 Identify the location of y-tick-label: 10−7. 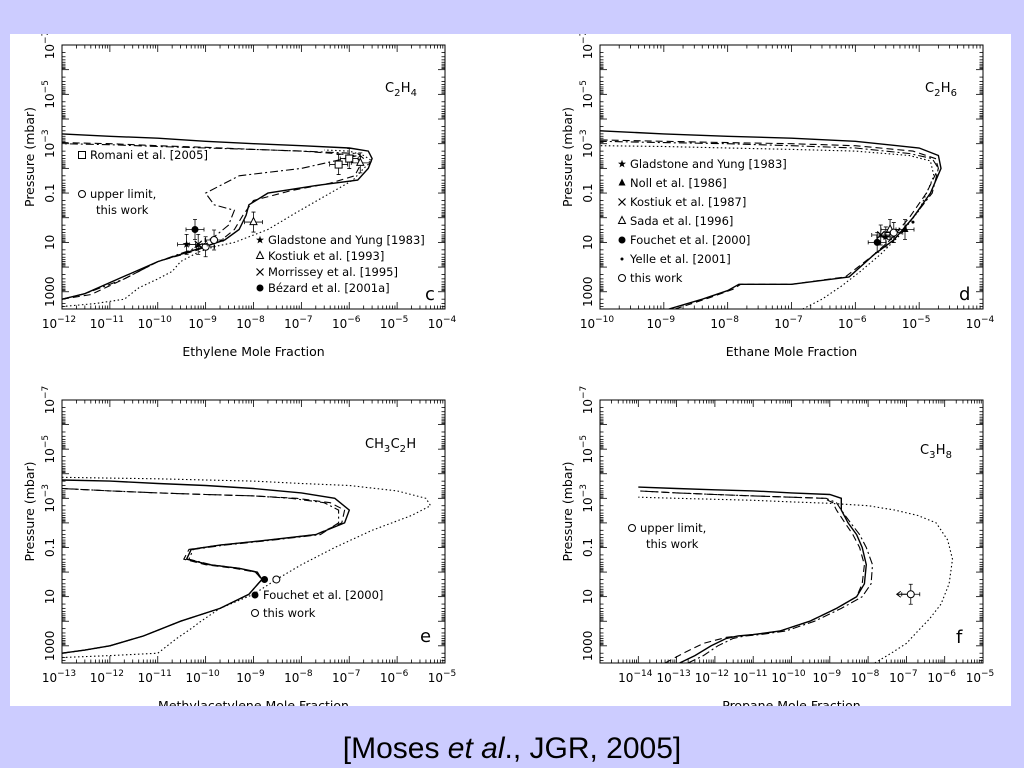
(587, 46).